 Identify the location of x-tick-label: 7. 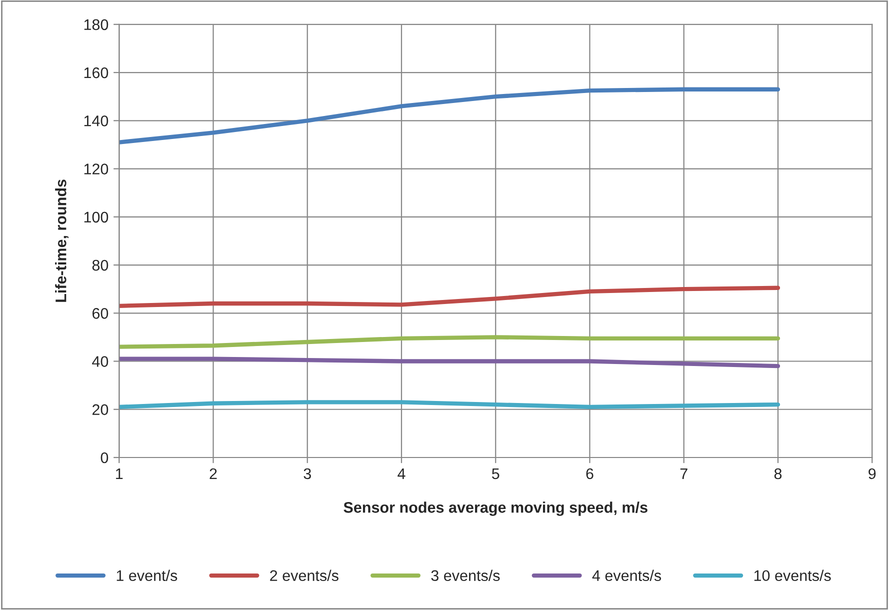
(684, 473).